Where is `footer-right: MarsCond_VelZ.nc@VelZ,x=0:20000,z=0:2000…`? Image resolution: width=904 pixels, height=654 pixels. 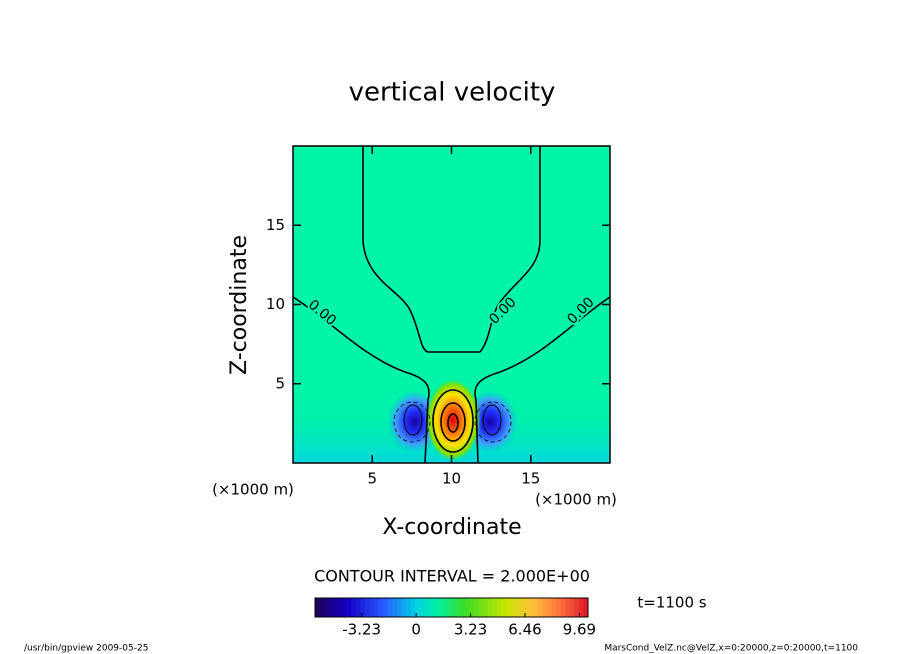
footer-right: MarsCond_VelZ.nc@VelZ,x=0:20000,z=0:2000… is located at coordinates (731, 649).